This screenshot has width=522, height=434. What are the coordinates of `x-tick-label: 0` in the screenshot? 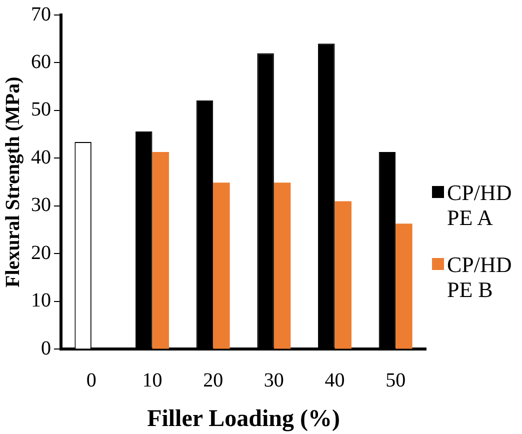 It's located at (91, 380).